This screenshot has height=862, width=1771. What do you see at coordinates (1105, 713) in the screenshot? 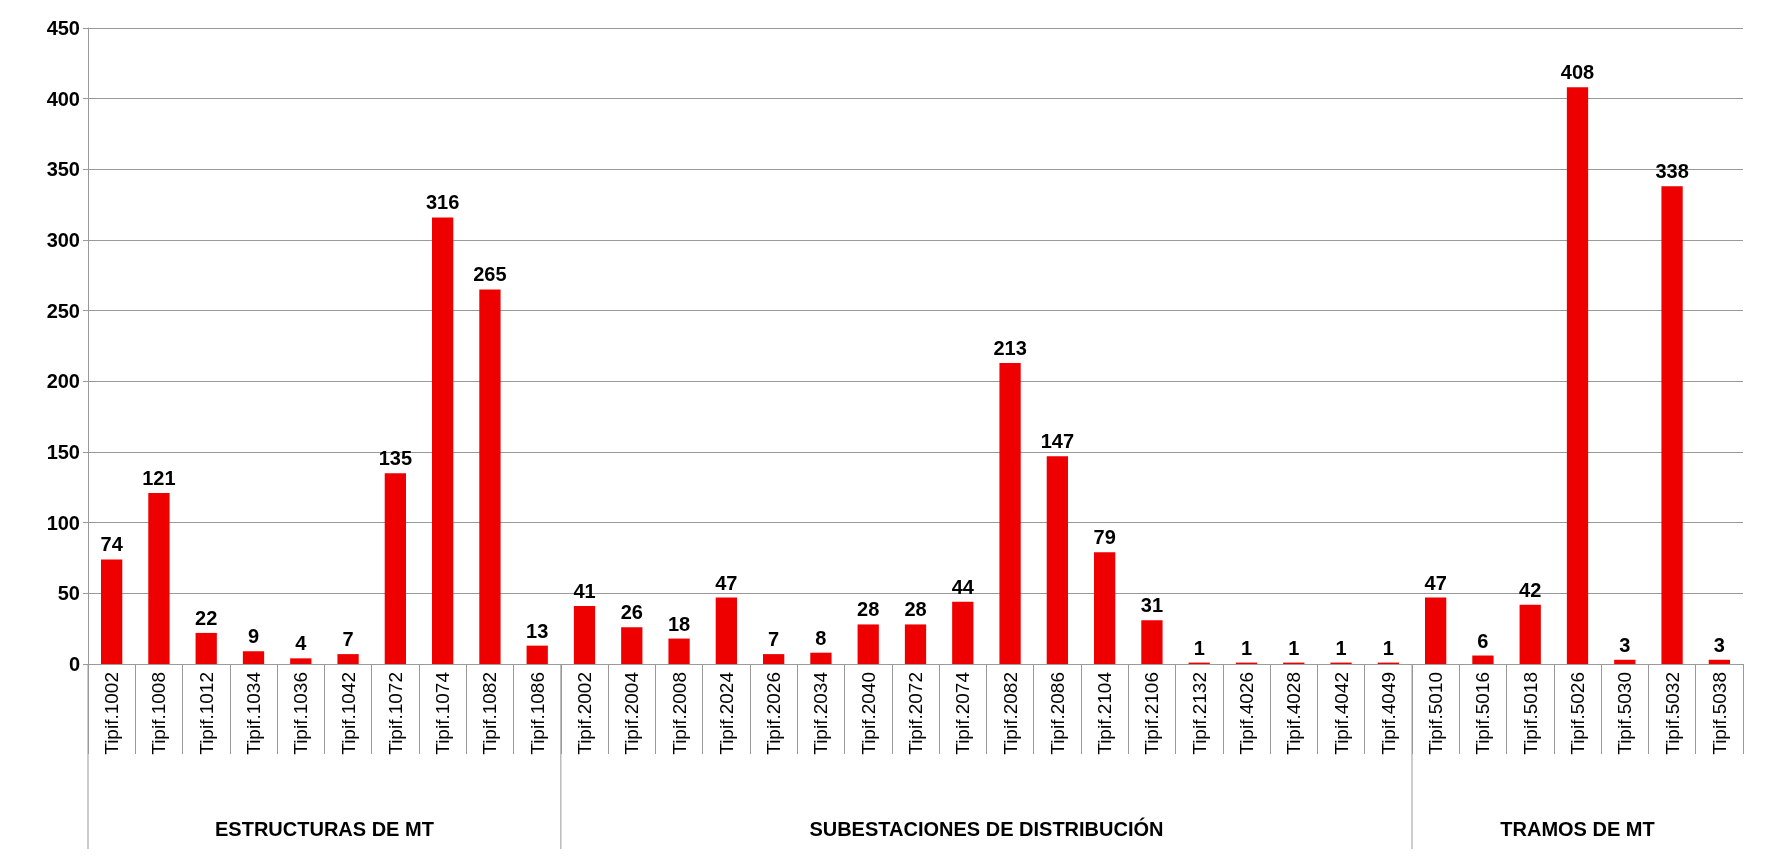
I see `x-tick-label: Tipif.2104` at bounding box center [1105, 713].